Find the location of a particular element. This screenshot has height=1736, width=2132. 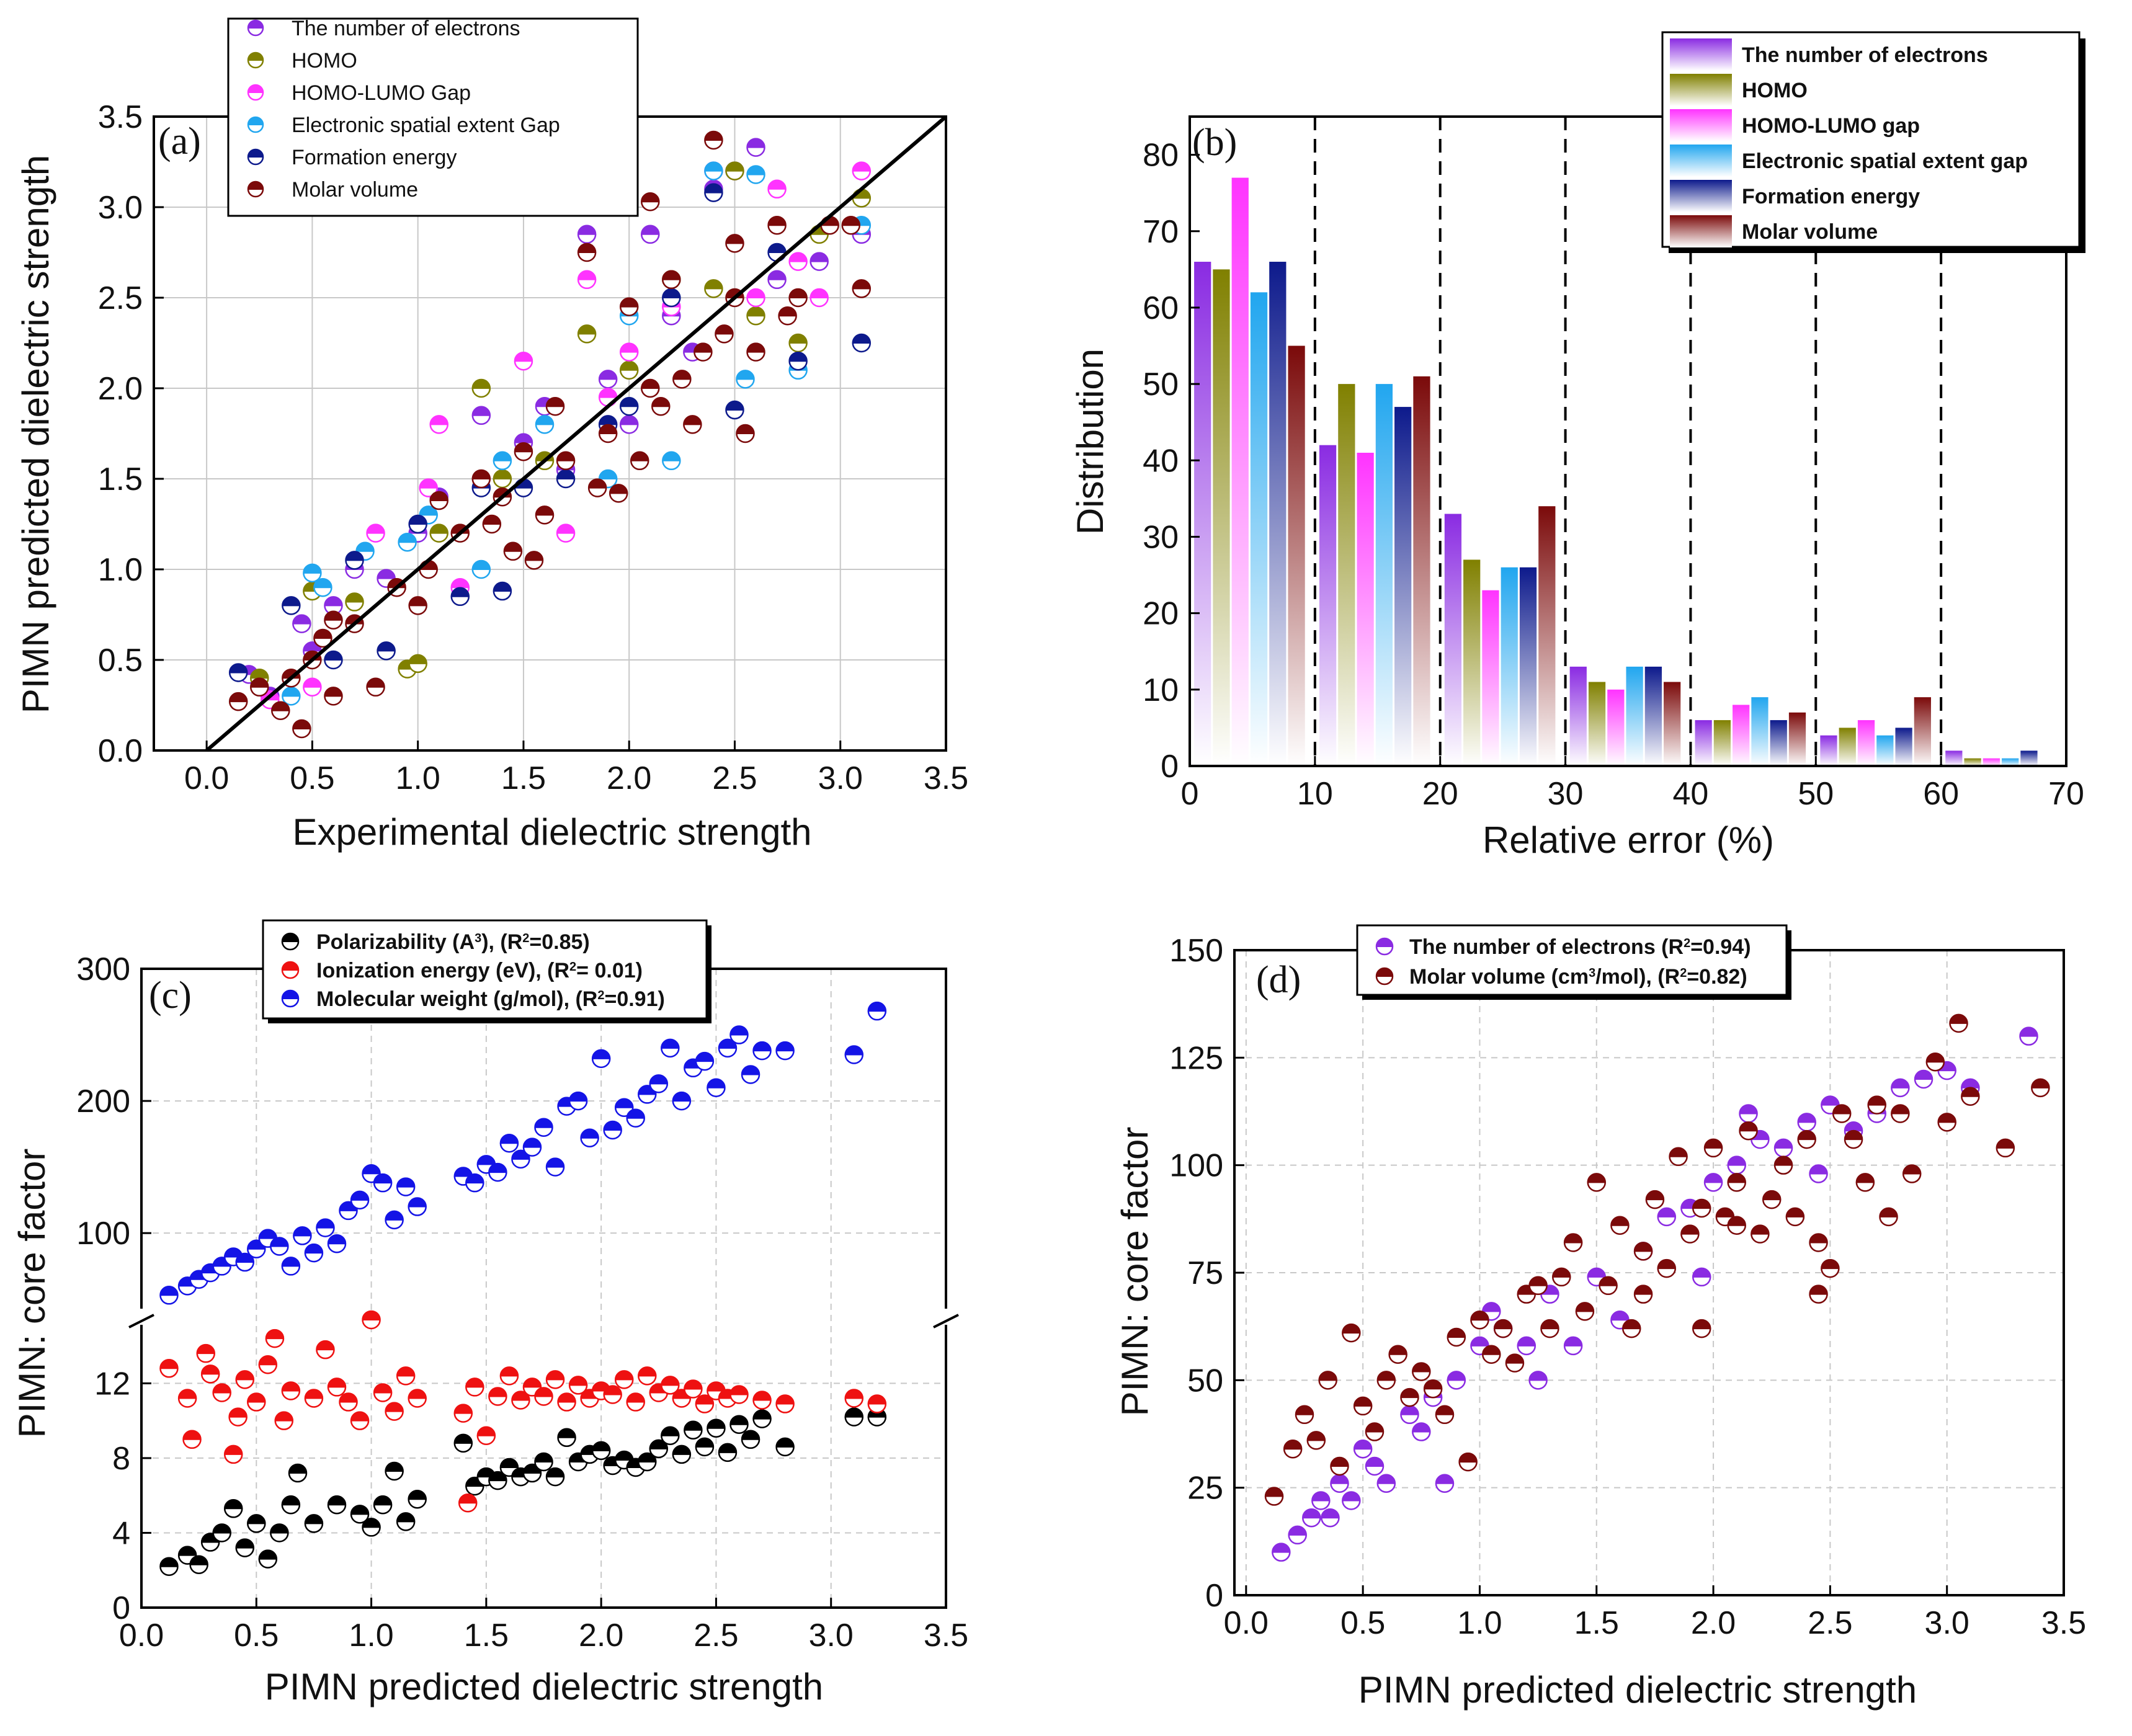

a-point-homo is located at coordinates (354, 602).